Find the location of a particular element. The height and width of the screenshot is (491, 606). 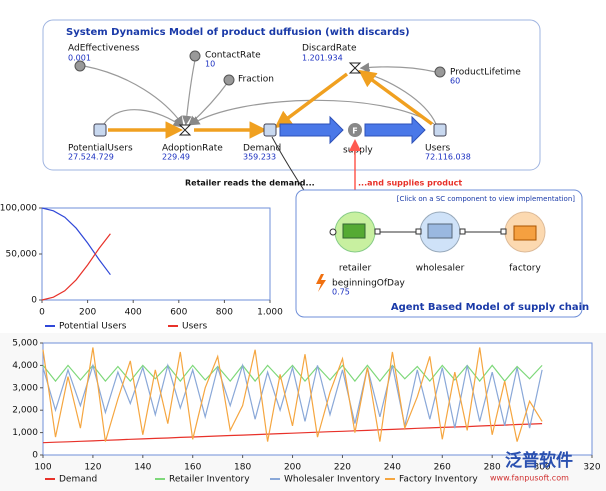

x-tick-label: 140 is located at coordinates (142, 468).